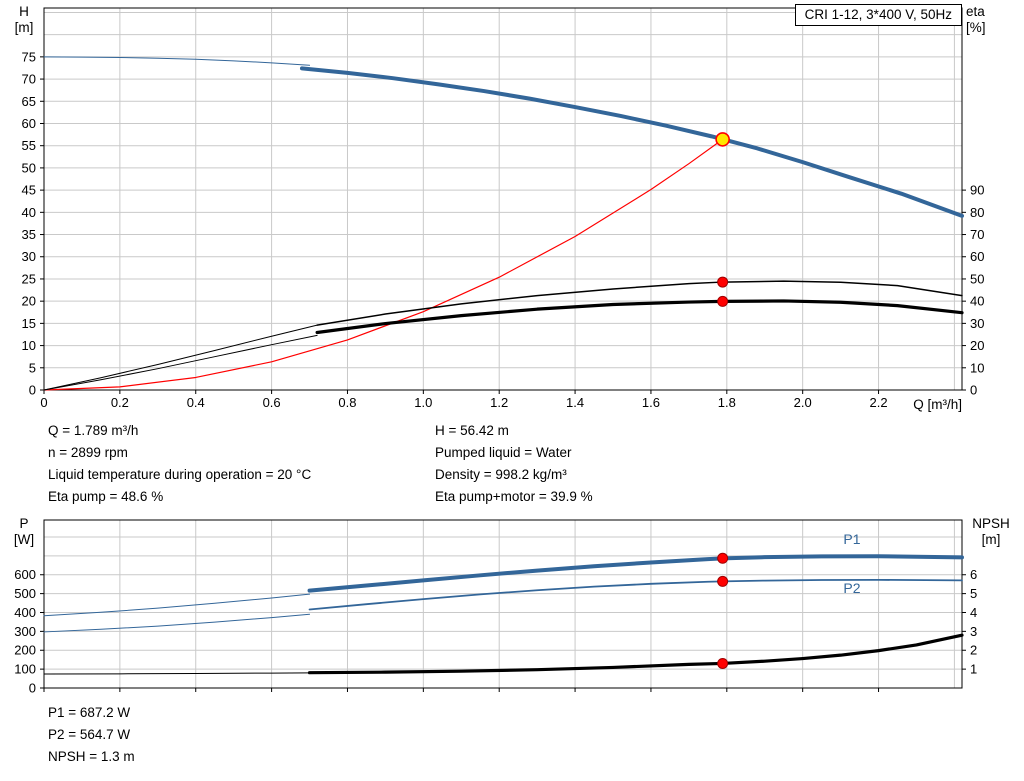  I want to click on speed-value: n = 2899 rpm, so click(88, 452).